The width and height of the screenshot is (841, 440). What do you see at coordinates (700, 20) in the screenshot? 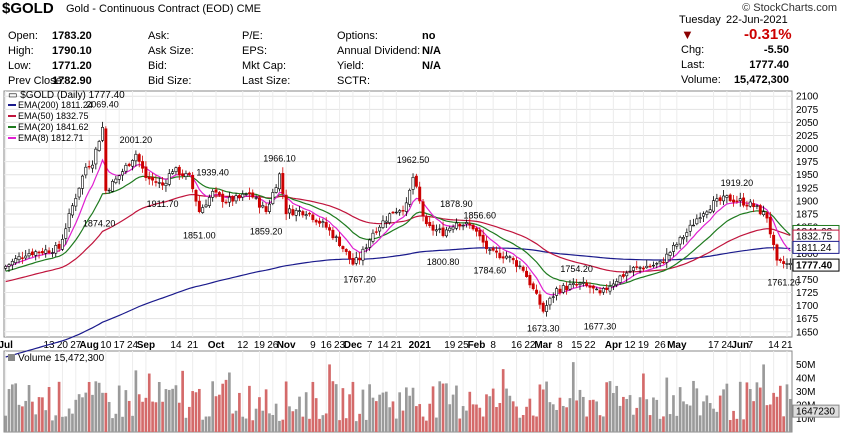
I see `date-weekday: Tuesday` at bounding box center [700, 20].